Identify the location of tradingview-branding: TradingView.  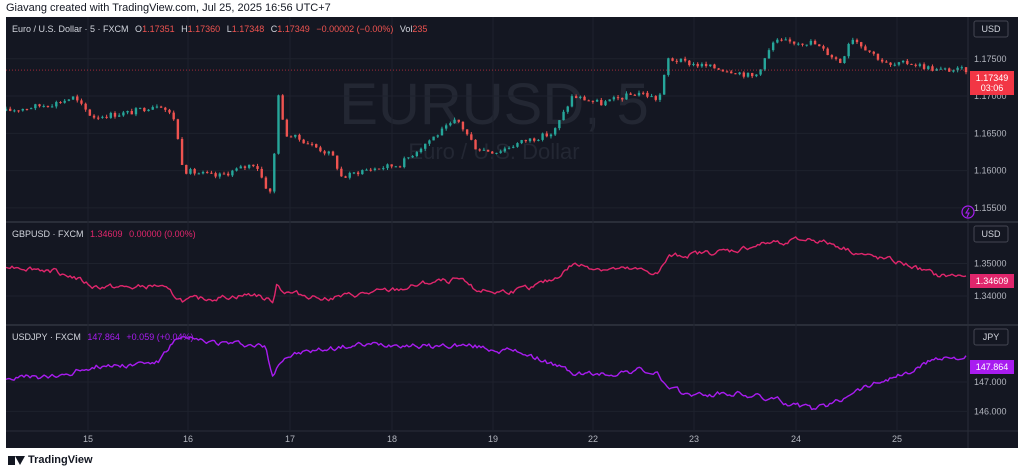
(50, 460).